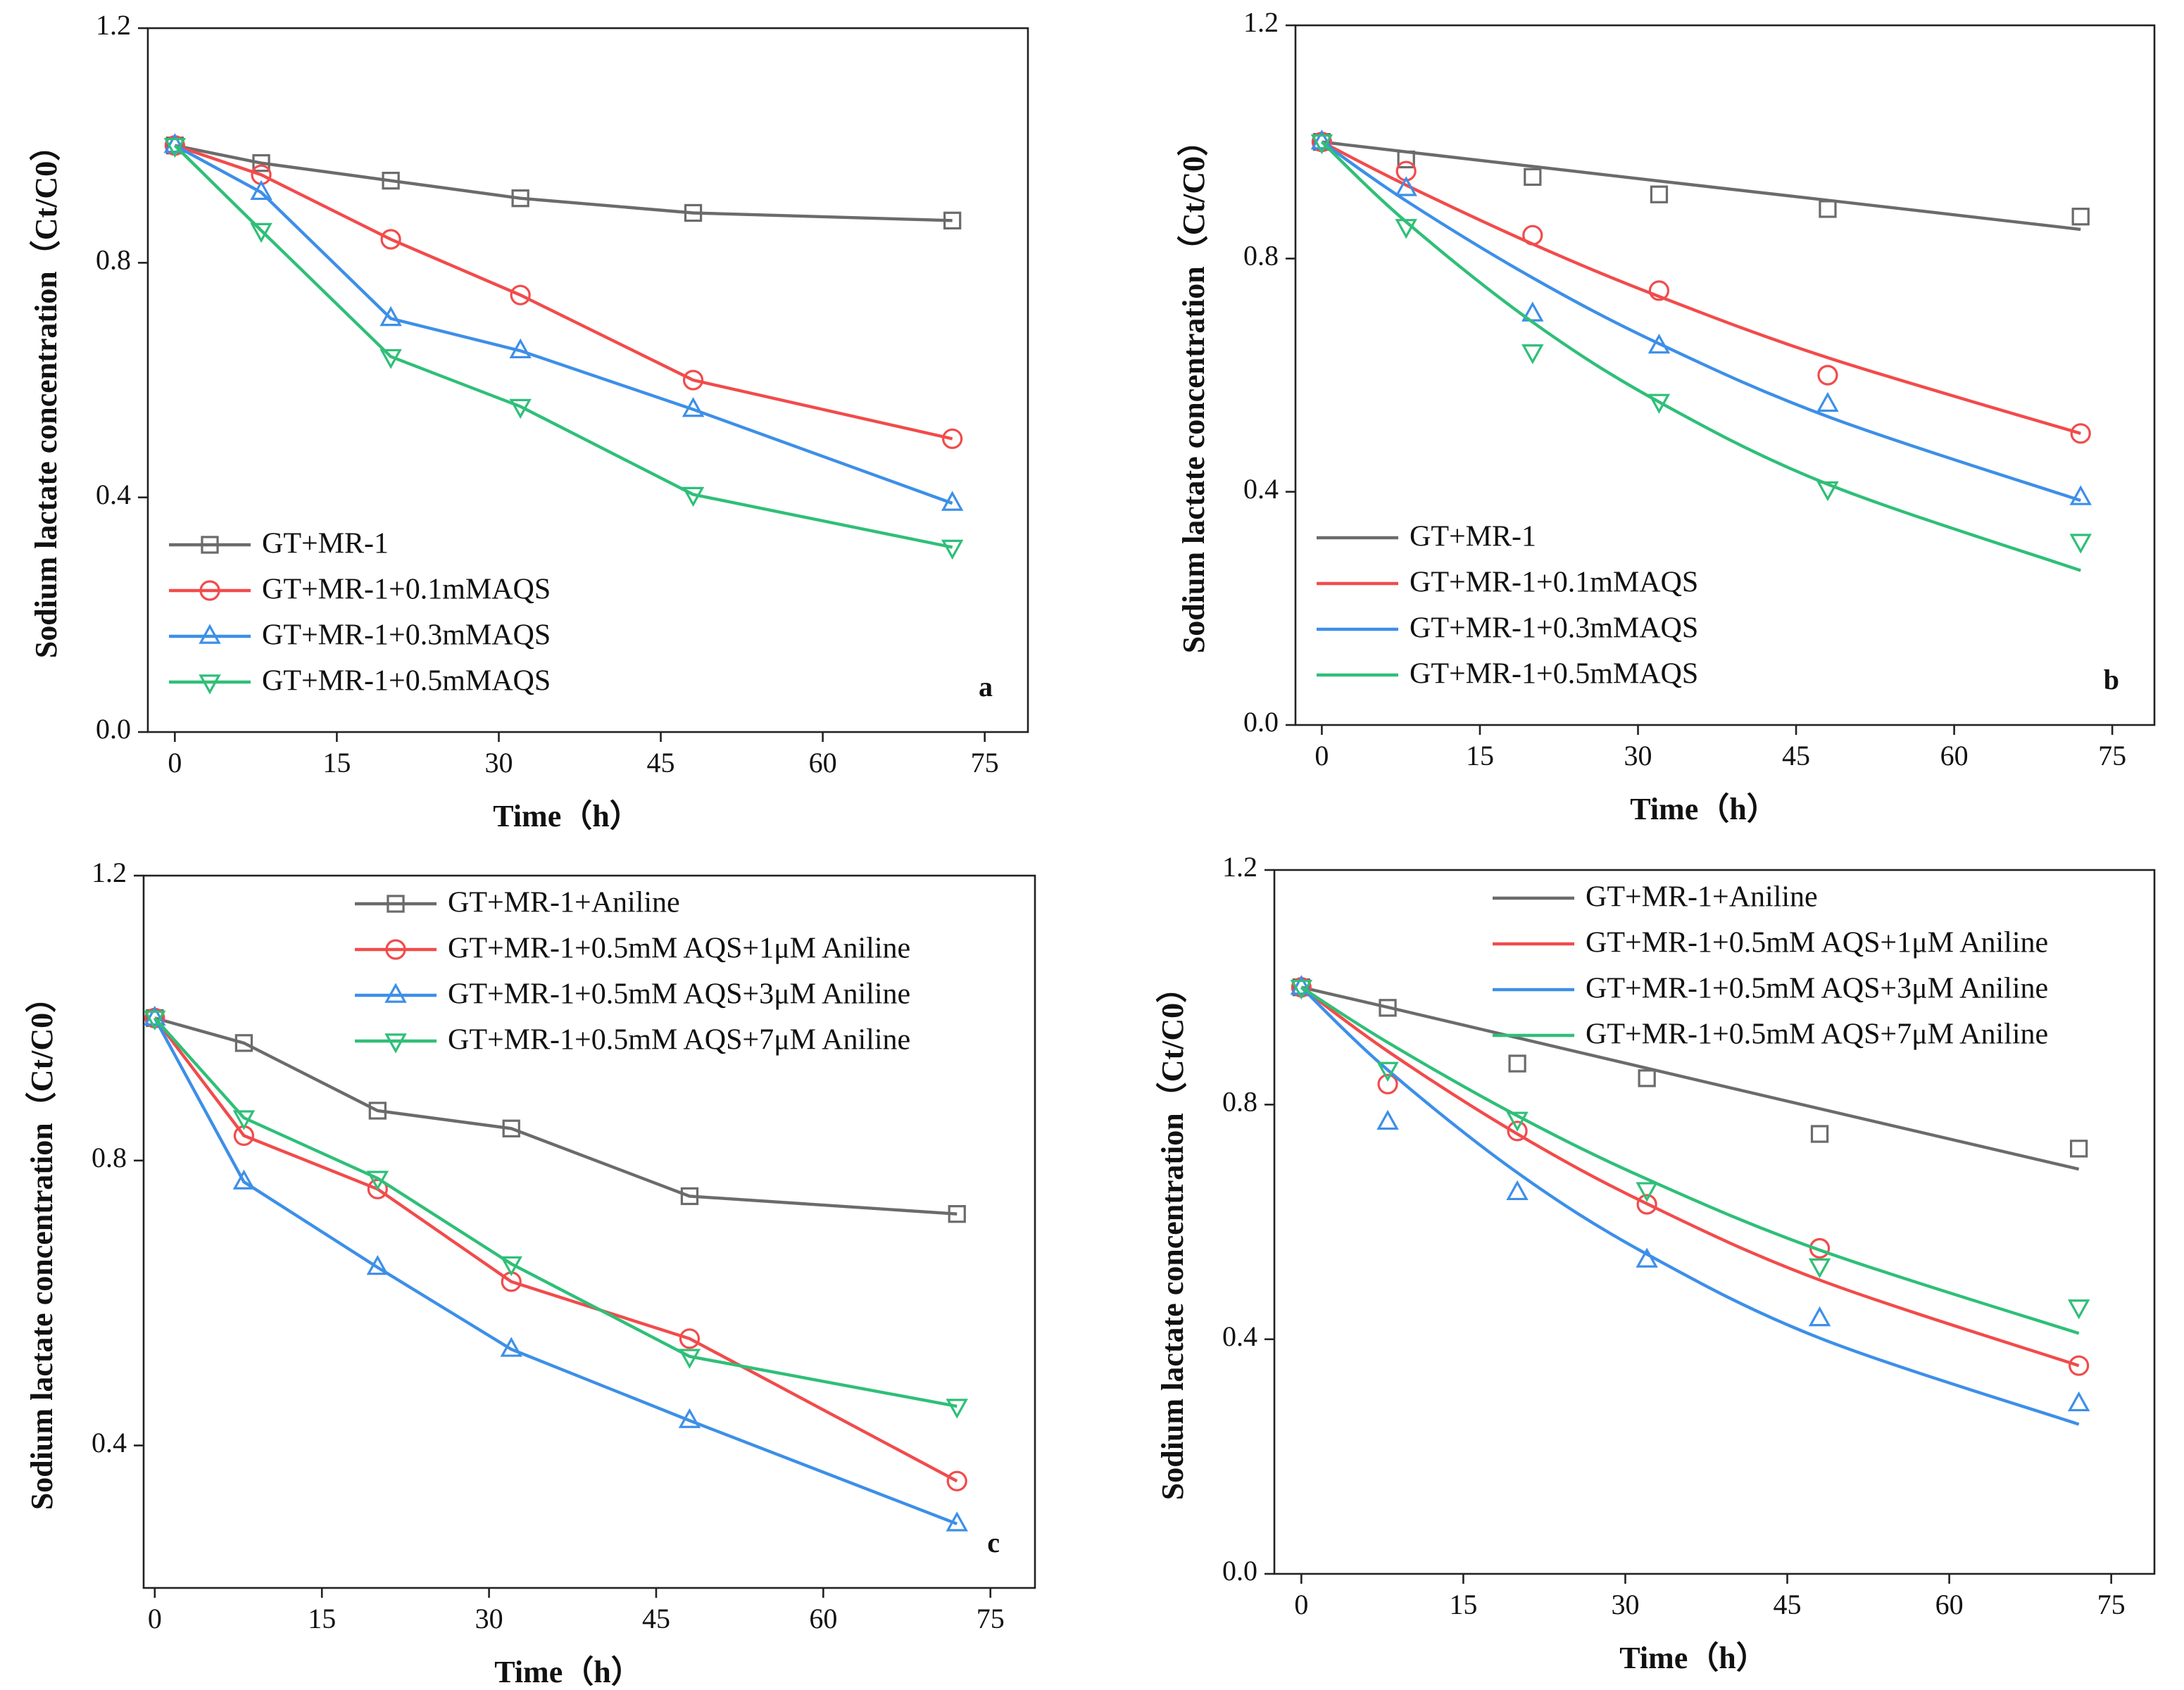 The width and height of the screenshot is (2184, 1690). What do you see at coordinates (1193, 389) in the screenshot?
I see `y-axis-label: Sodium lactate concentration（Ct/C0）` at bounding box center [1193, 389].